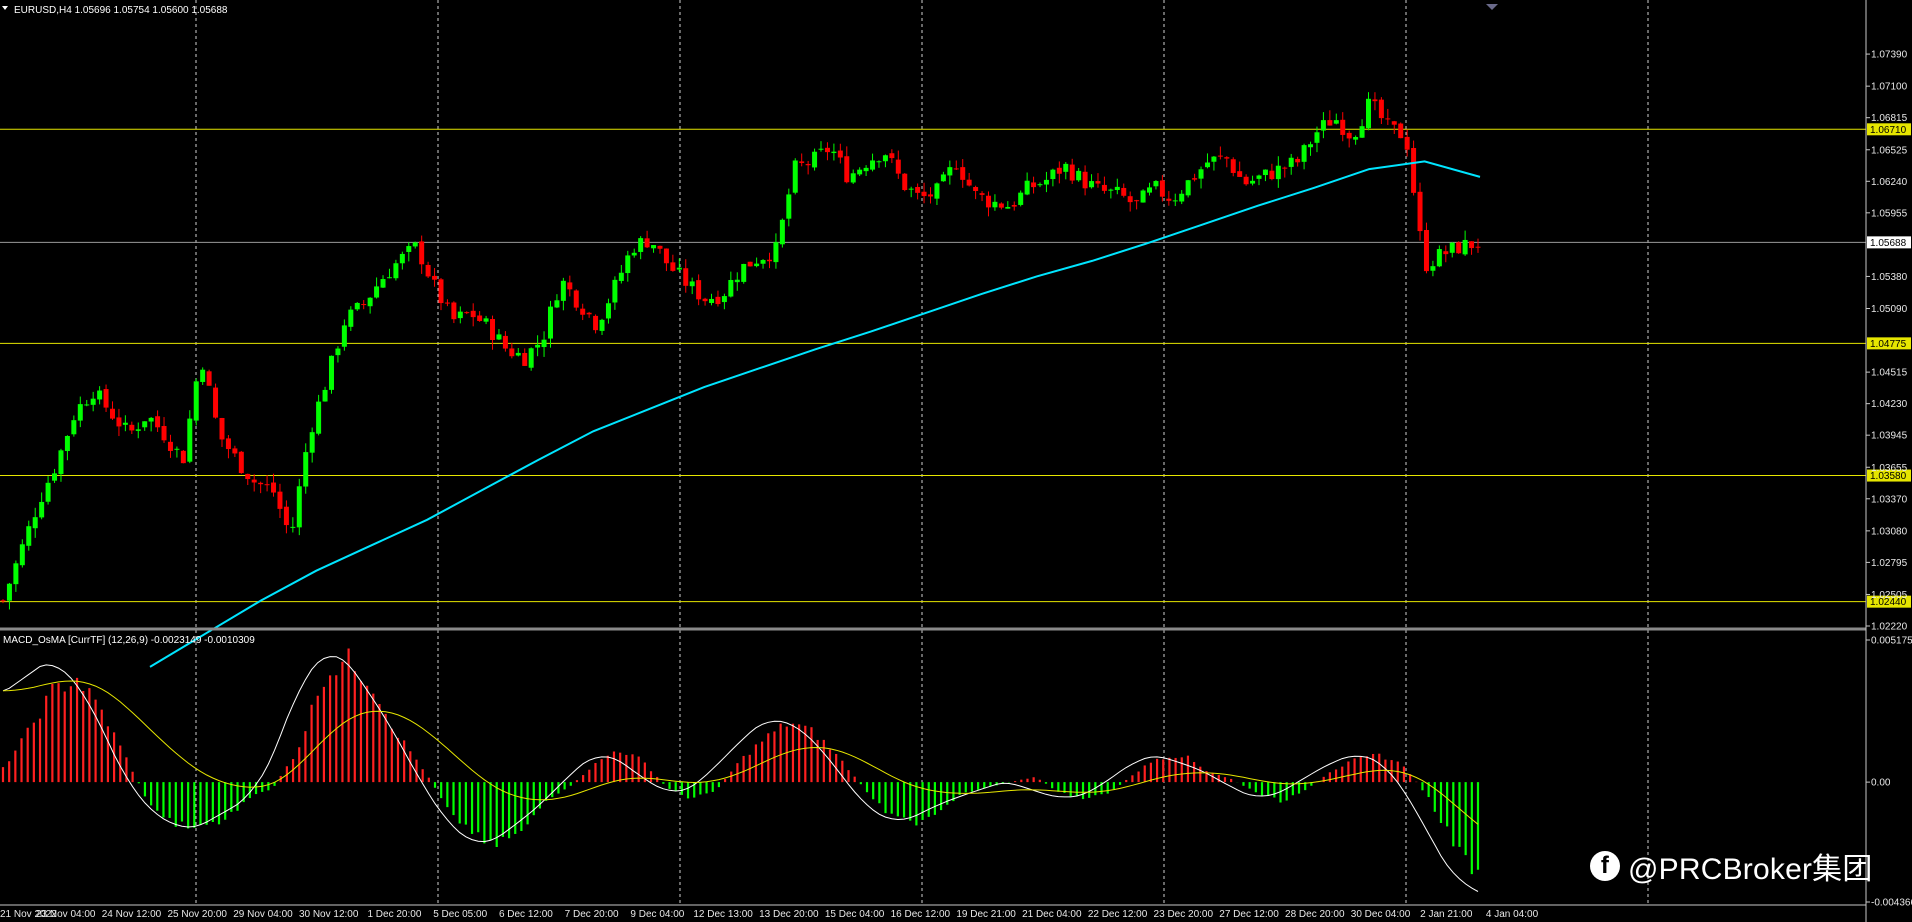 This screenshot has width=1912, height=922. What do you see at coordinates (1888, 602) in the screenshot?
I see `price-level-tag-label: 1.02440` at bounding box center [1888, 602].